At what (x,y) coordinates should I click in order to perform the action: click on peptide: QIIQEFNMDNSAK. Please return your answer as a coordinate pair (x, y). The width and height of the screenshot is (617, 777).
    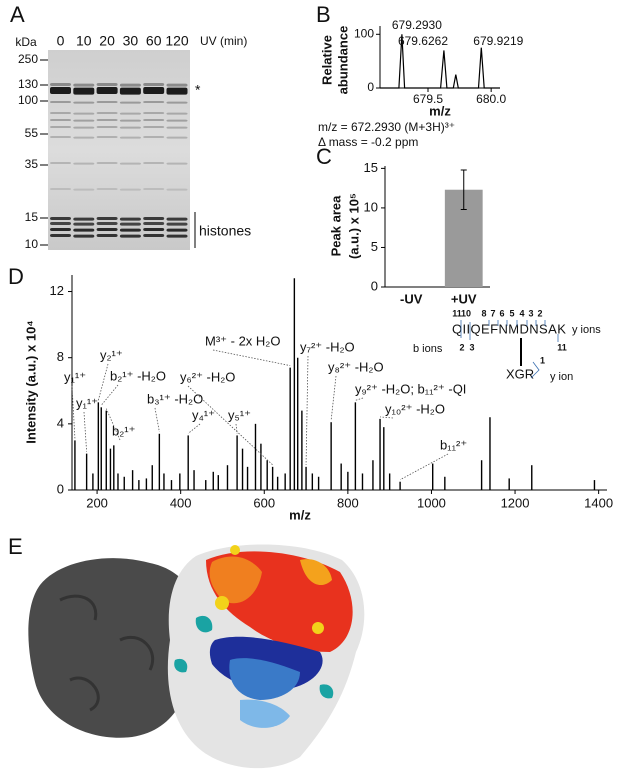
    Looking at the image, I should click on (509, 328).